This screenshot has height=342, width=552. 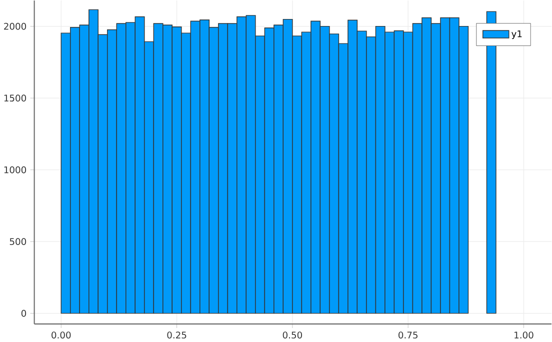 What do you see at coordinates (517, 35) in the screenshot?
I see `legend-label: y1` at bounding box center [517, 35].